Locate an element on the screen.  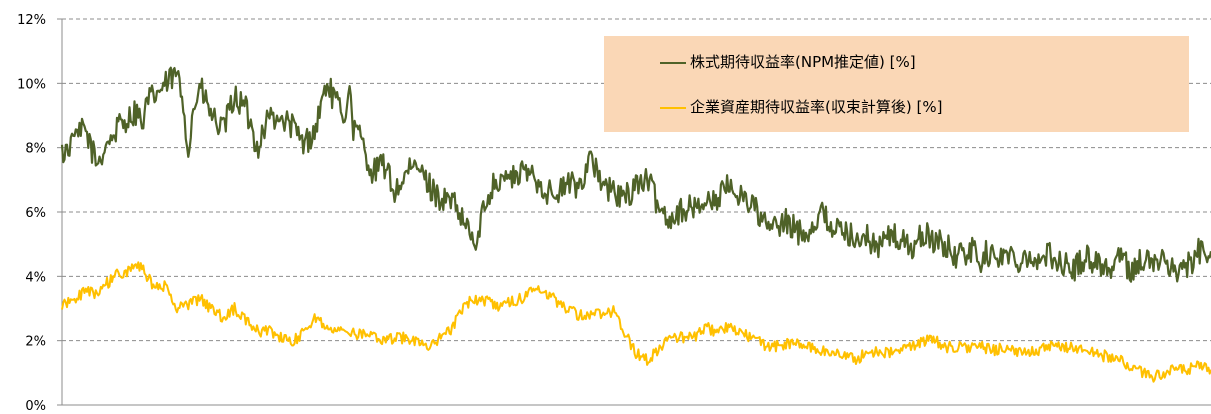
legend-label-asset: 企業資産期待収益率(収束計算後) [%] is located at coordinates (816, 107).